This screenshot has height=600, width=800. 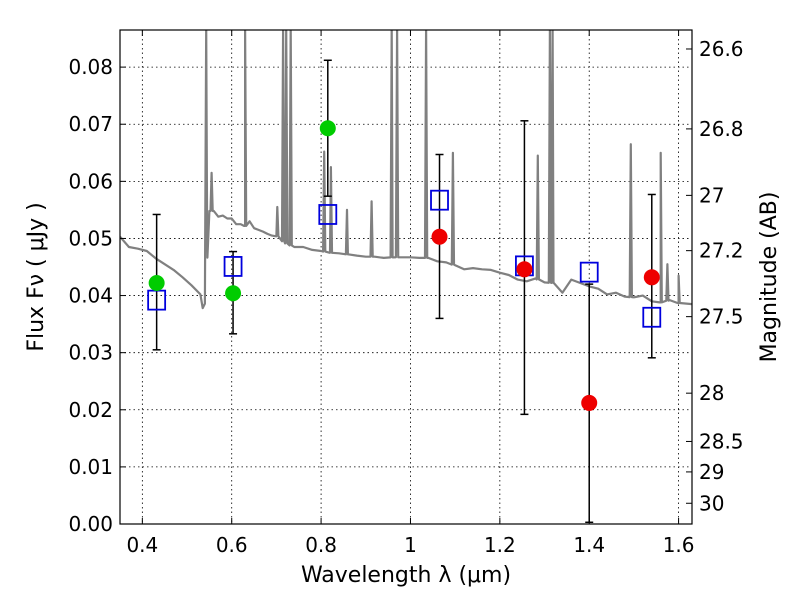 What do you see at coordinates (410, 545) in the screenshot?
I see `x-tick-label: 1` at bounding box center [410, 545].